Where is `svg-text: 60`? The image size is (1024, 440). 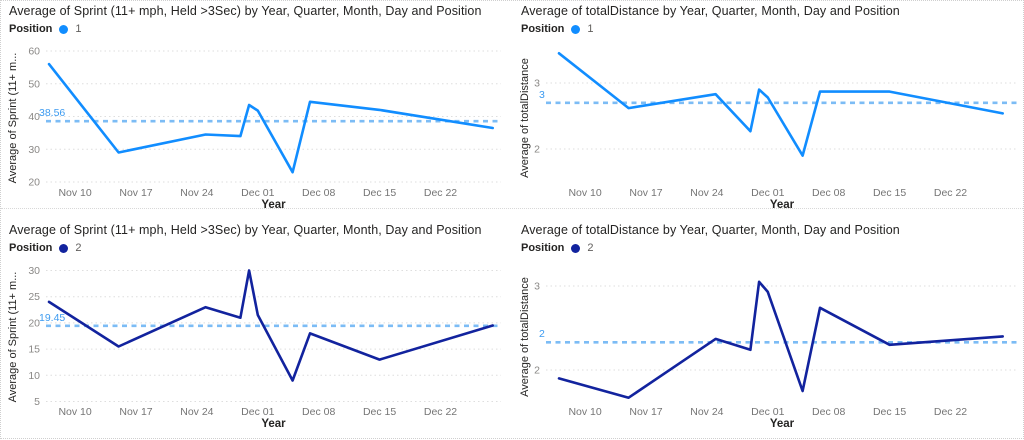
svg-text: 60 is located at coordinates (34, 52).